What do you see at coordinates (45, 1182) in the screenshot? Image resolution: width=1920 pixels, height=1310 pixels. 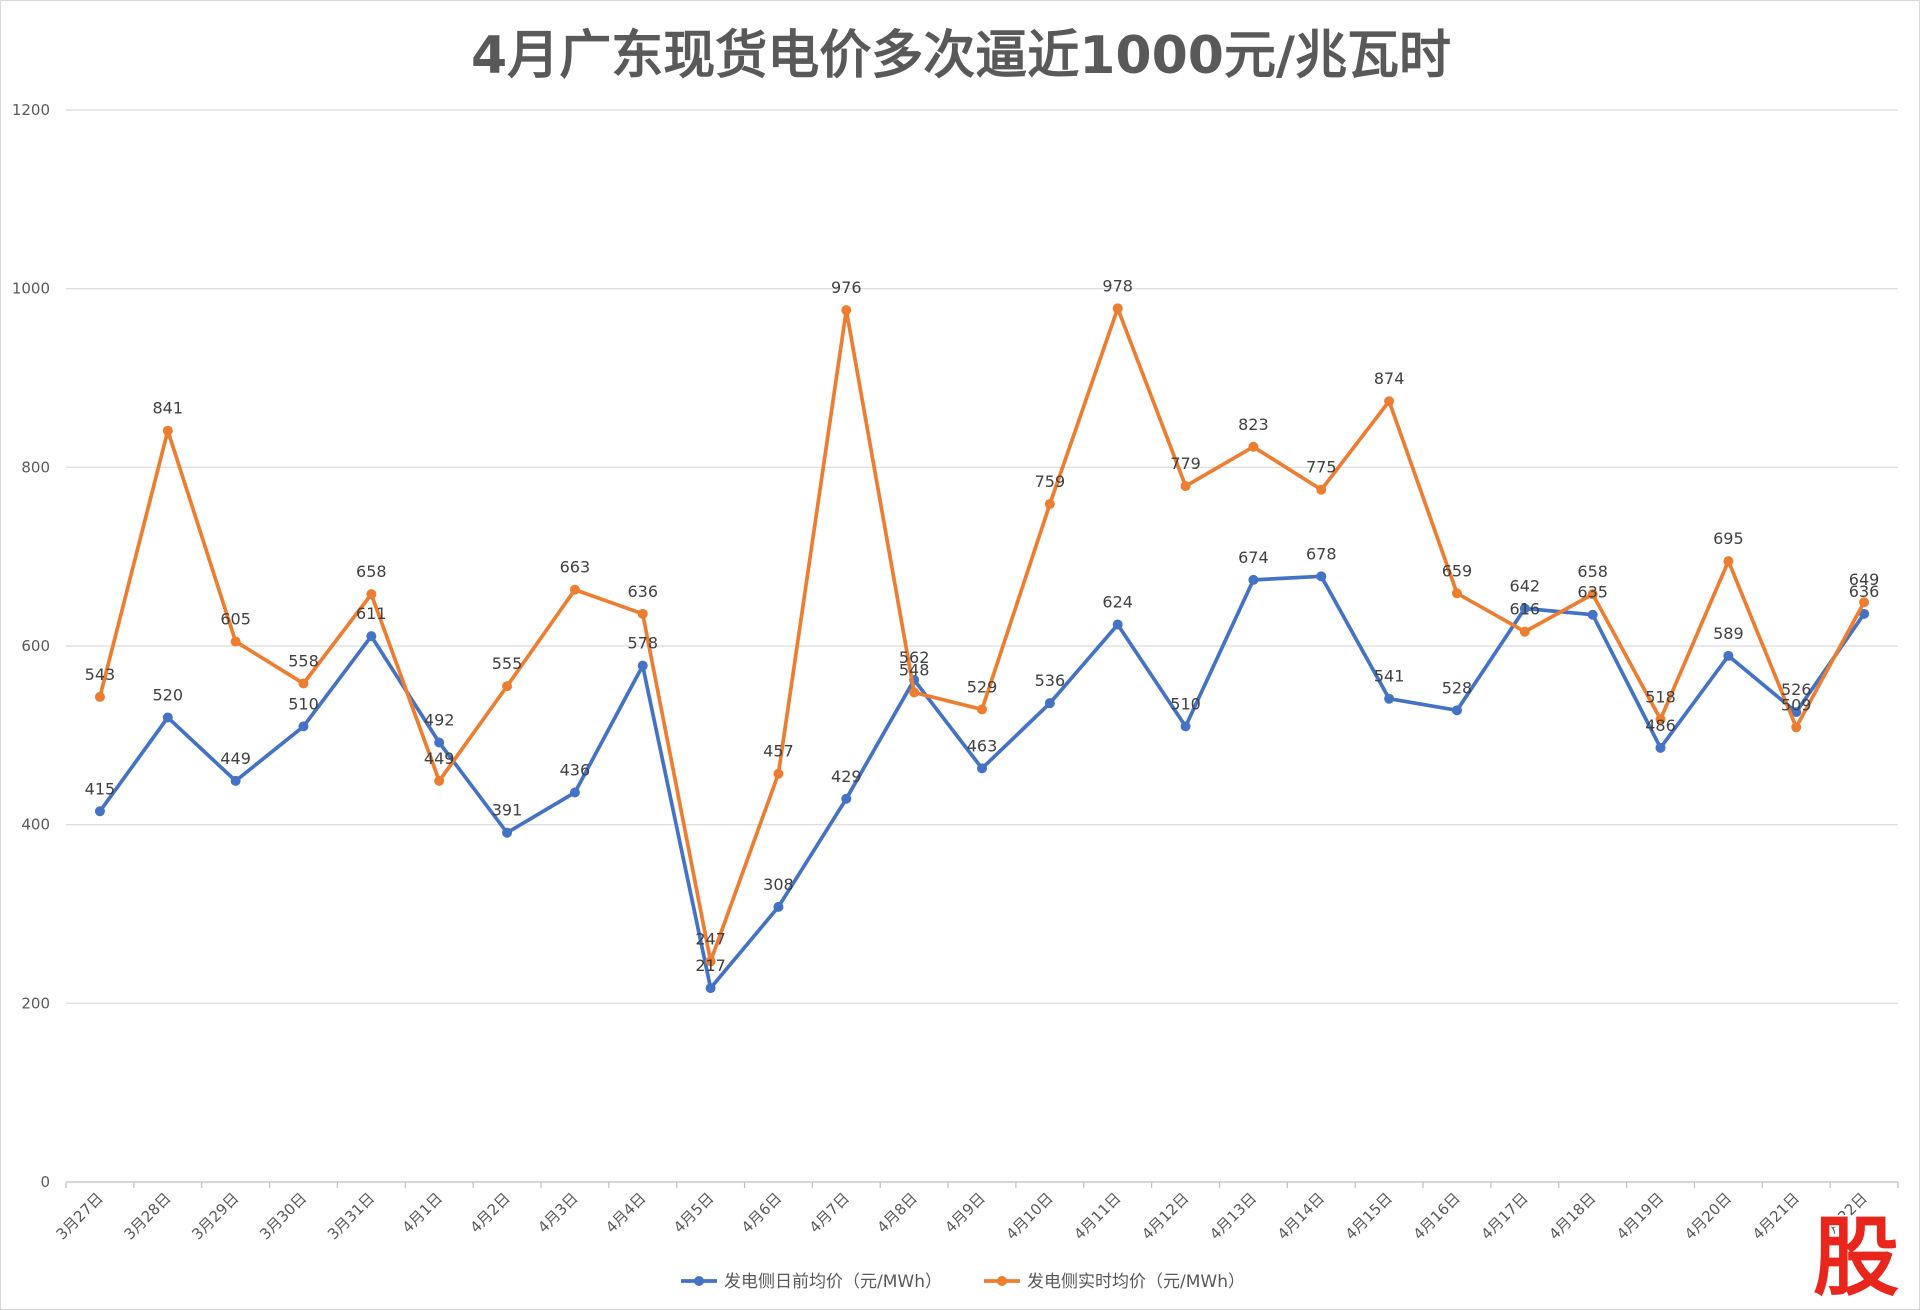 I see `y-tick-label: 0` at bounding box center [45, 1182].